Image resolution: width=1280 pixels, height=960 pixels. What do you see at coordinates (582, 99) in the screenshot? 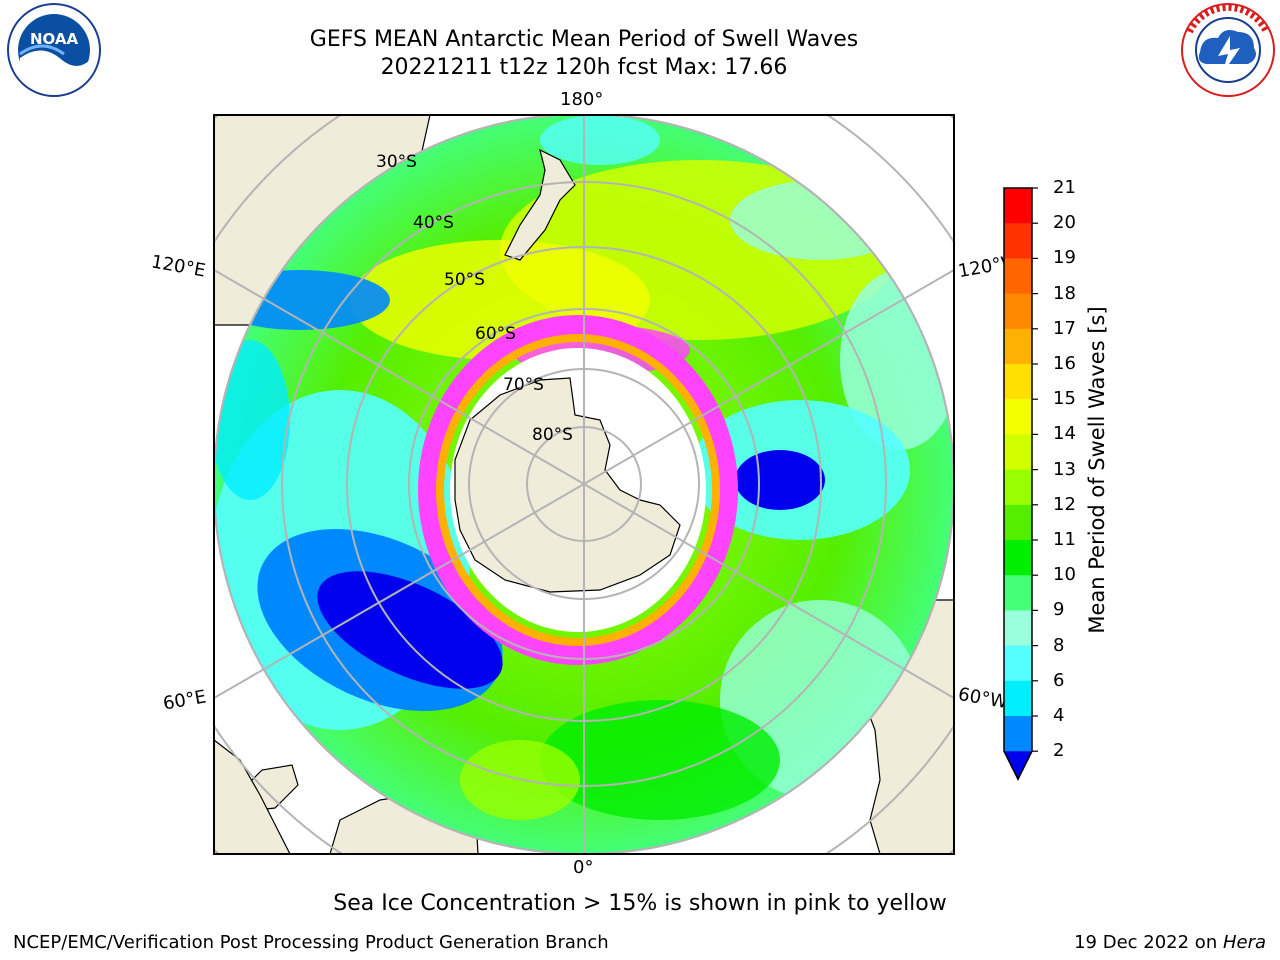
I see `lon-label-180: 180°` at bounding box center [582, 99].